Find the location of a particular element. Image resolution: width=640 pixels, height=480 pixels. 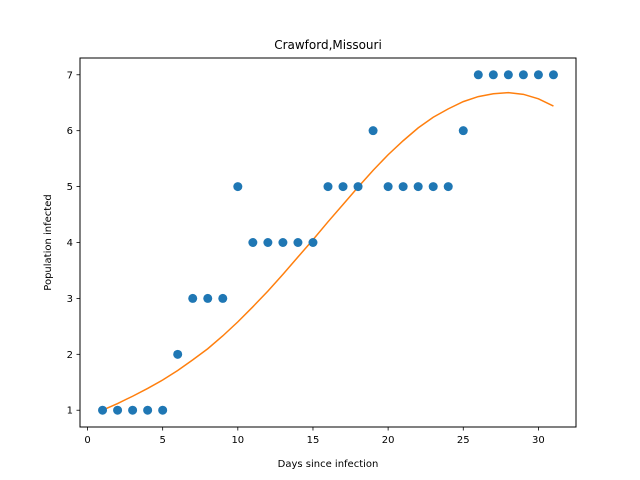

x-tick-label: 25 is located at coordinates (463, 440).